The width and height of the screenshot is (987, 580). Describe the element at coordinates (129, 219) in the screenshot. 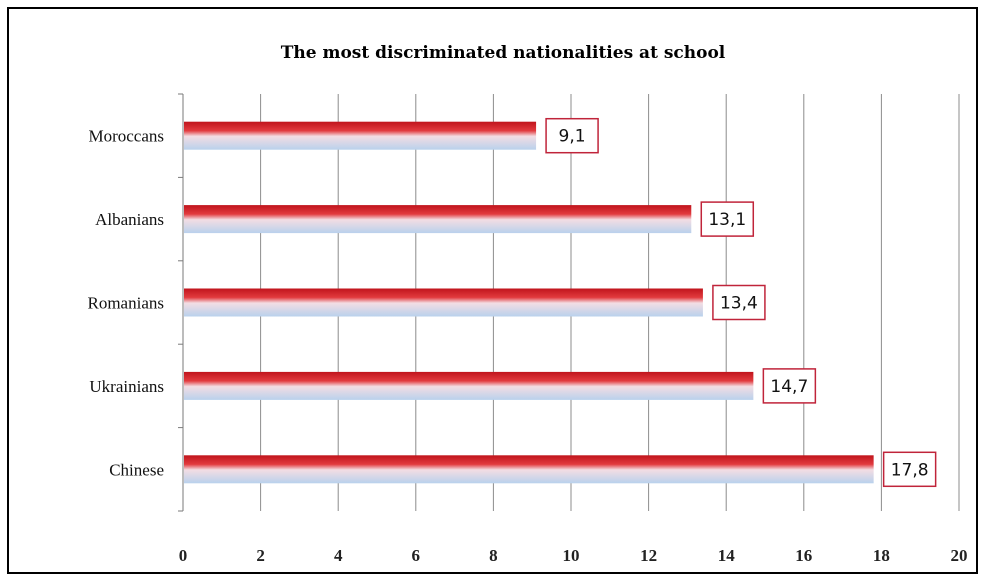

I see `category-label: Albanians` at that location.